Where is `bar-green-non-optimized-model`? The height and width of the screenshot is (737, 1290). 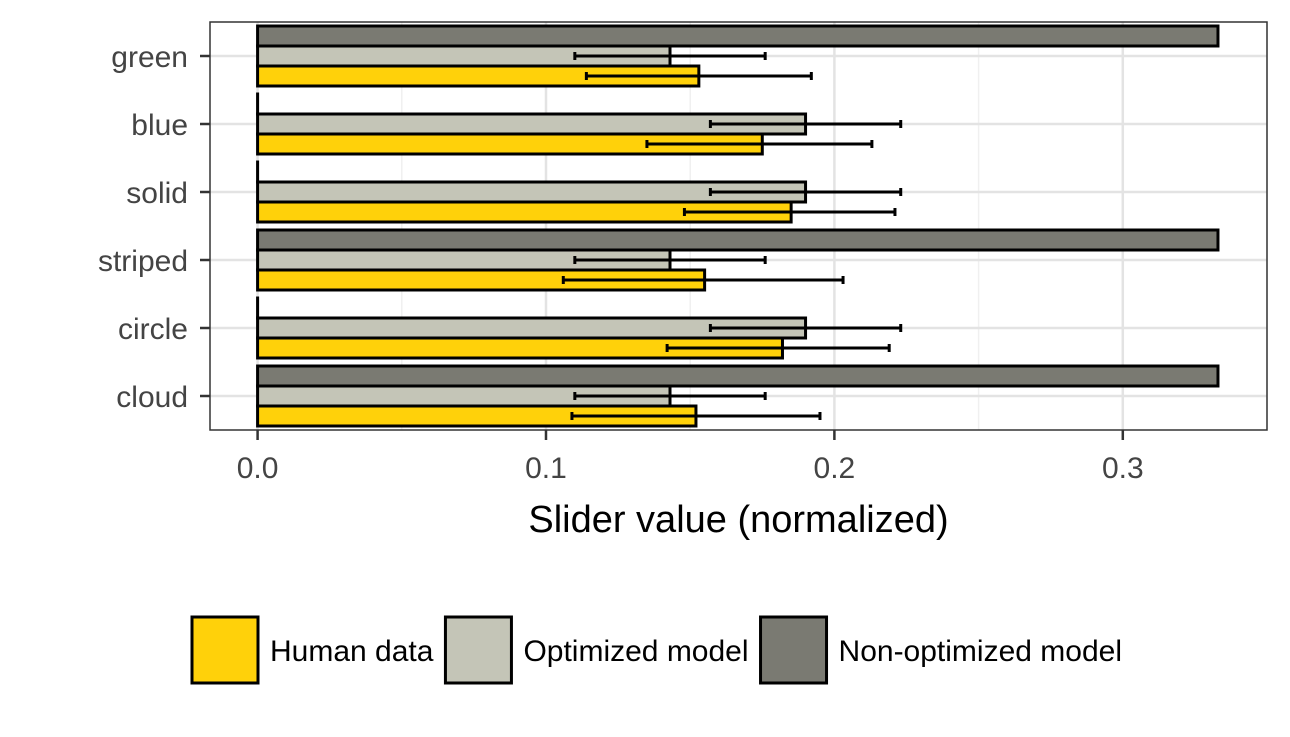
bar-green-non-optimized-model is located at coordinates (738, 36).